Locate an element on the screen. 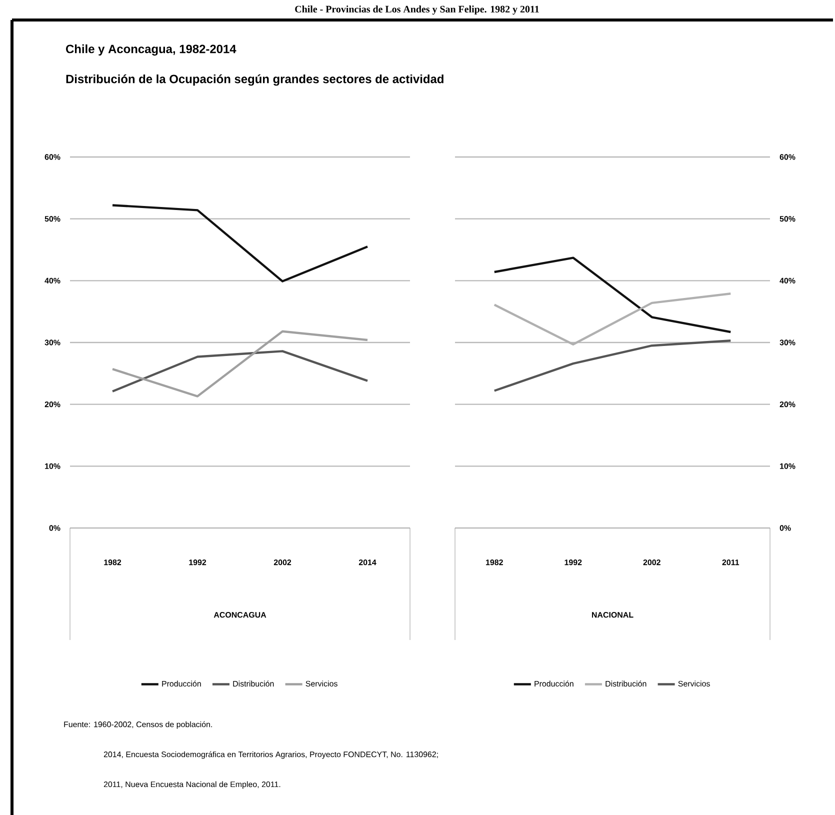 The height and width of the screenshot is (815, 835). chart-title: Chile y Aconcagua, 1982-2014 is located at coordinates (151, 50).